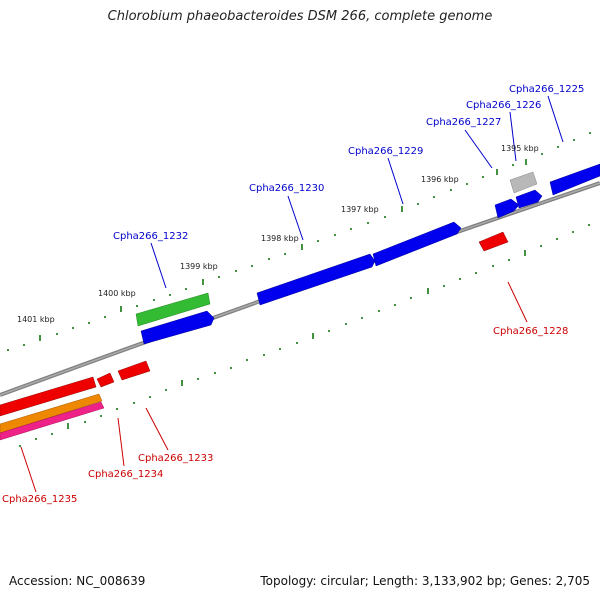 This screenshot has height=600, width=600. Describe the element at coordinates (286, 188) in the screenshot. I see `gene-label: Cpha266_1230` at that location.